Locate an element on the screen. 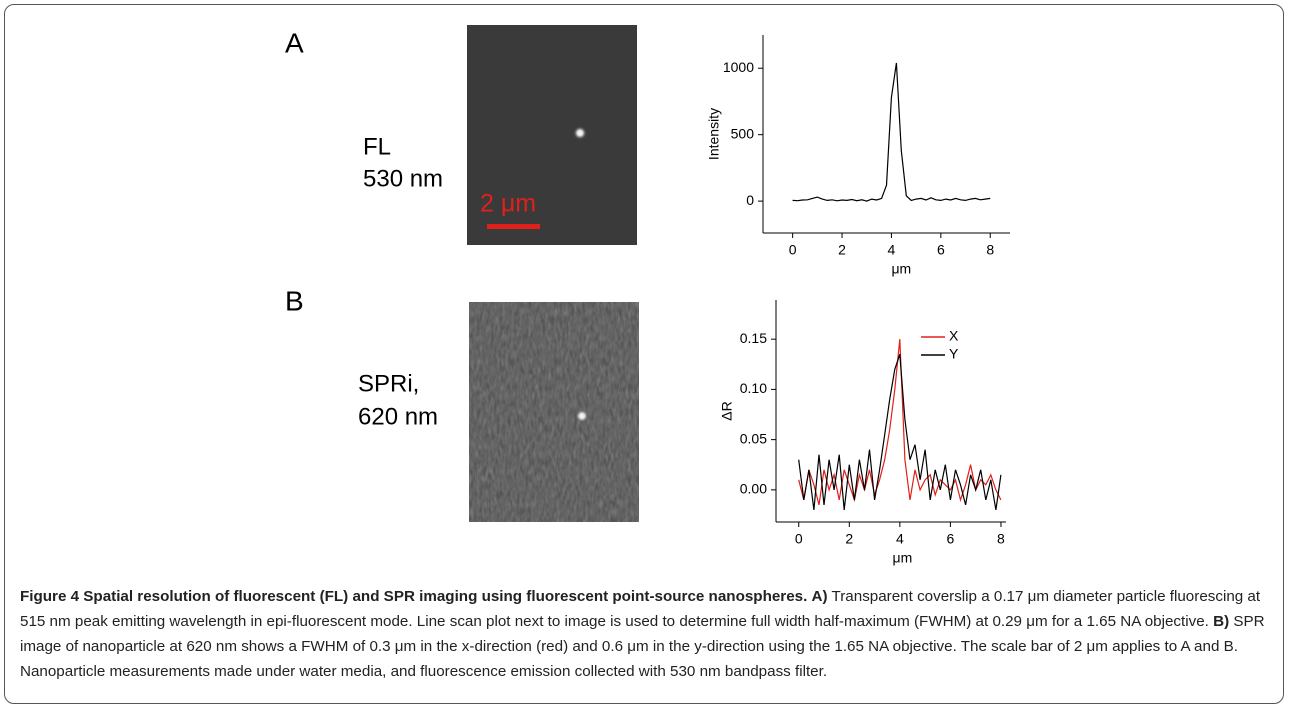 Image resolution: width=1290 pixels, height=710 pixels. panel-label: A is located at coordinates (294, 42).